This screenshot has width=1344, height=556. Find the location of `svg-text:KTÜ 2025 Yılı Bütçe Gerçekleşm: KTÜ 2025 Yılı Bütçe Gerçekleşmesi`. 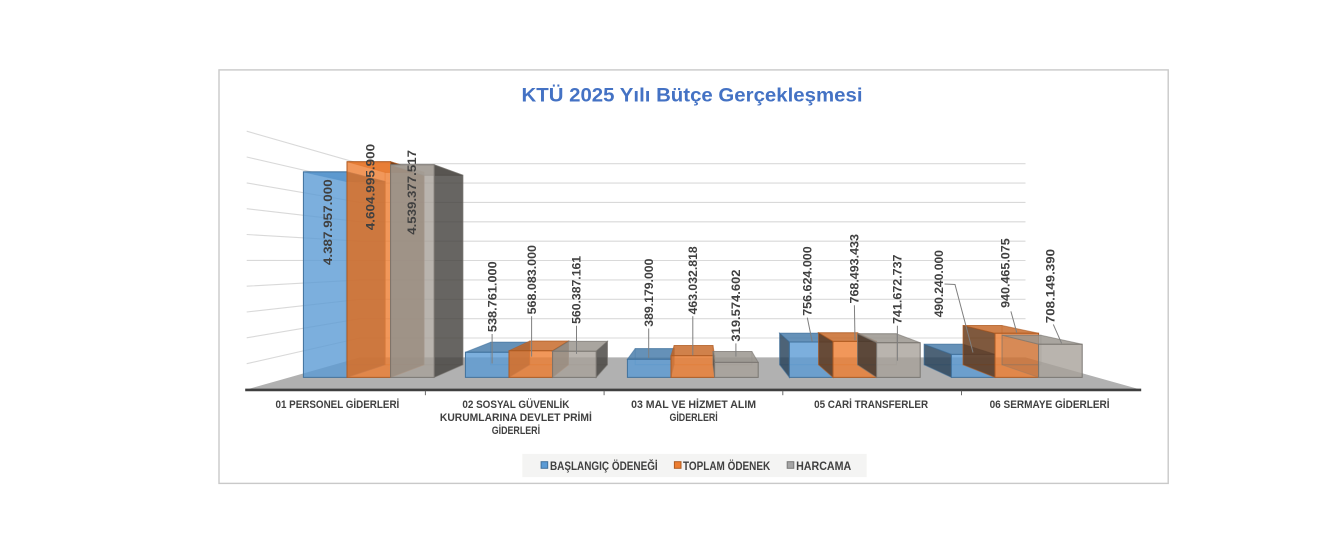

svg-text:KTÜ 2025 Yılı Bütçe Gerçekleşm: KTÜ 2025 Yılı Bütçe Gerçekleşmesi is located at coordinates (692, 95).